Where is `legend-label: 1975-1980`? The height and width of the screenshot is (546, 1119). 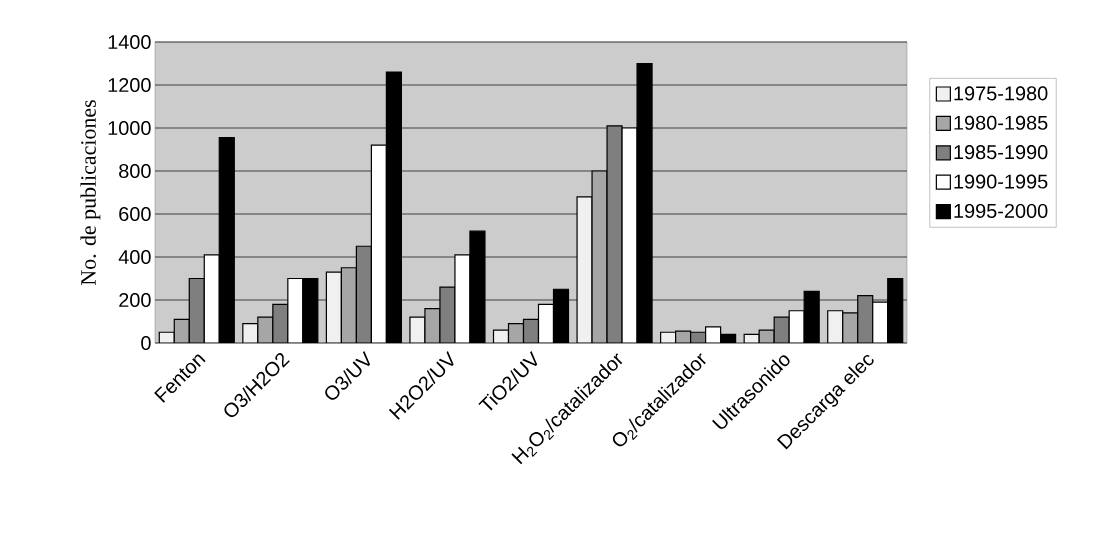
legend-label: 1975-1980 is located at coordinates (1001, 93).